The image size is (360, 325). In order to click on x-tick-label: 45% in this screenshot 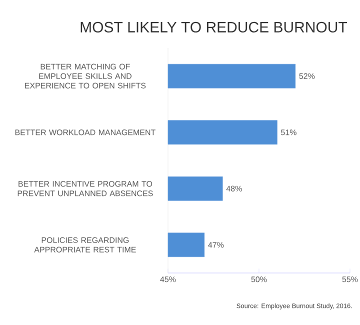, I will do `click(168, 279)`.